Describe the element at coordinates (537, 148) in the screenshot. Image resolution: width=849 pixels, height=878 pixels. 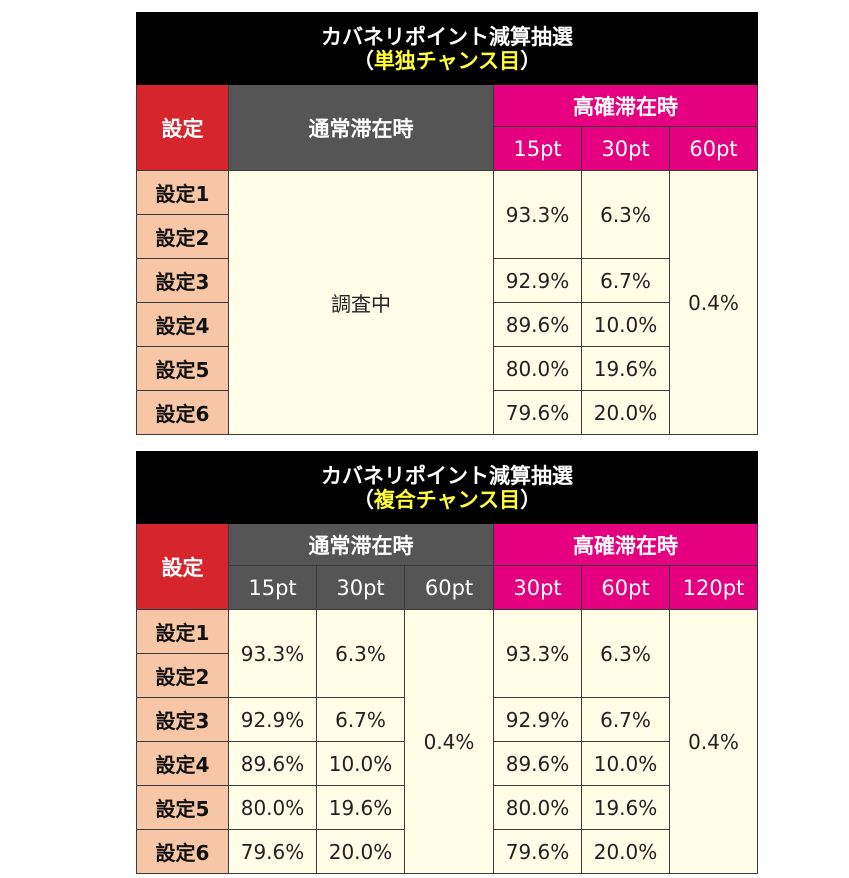
I see `header-high-pt: 15pt` at that location.